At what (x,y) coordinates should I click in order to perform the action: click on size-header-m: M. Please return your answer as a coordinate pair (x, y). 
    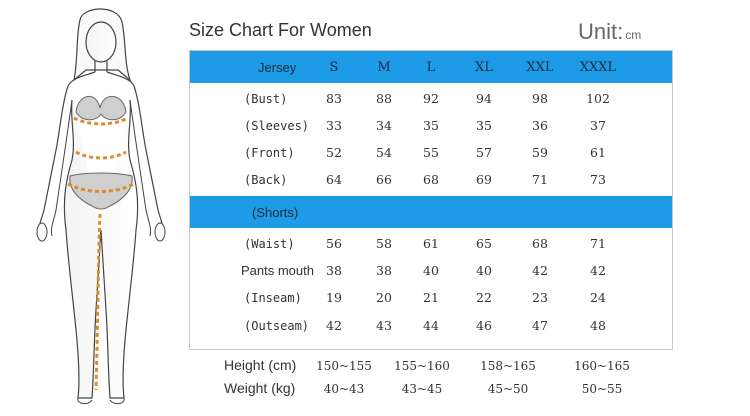
    Looking at the image, I should click on (384, 67).